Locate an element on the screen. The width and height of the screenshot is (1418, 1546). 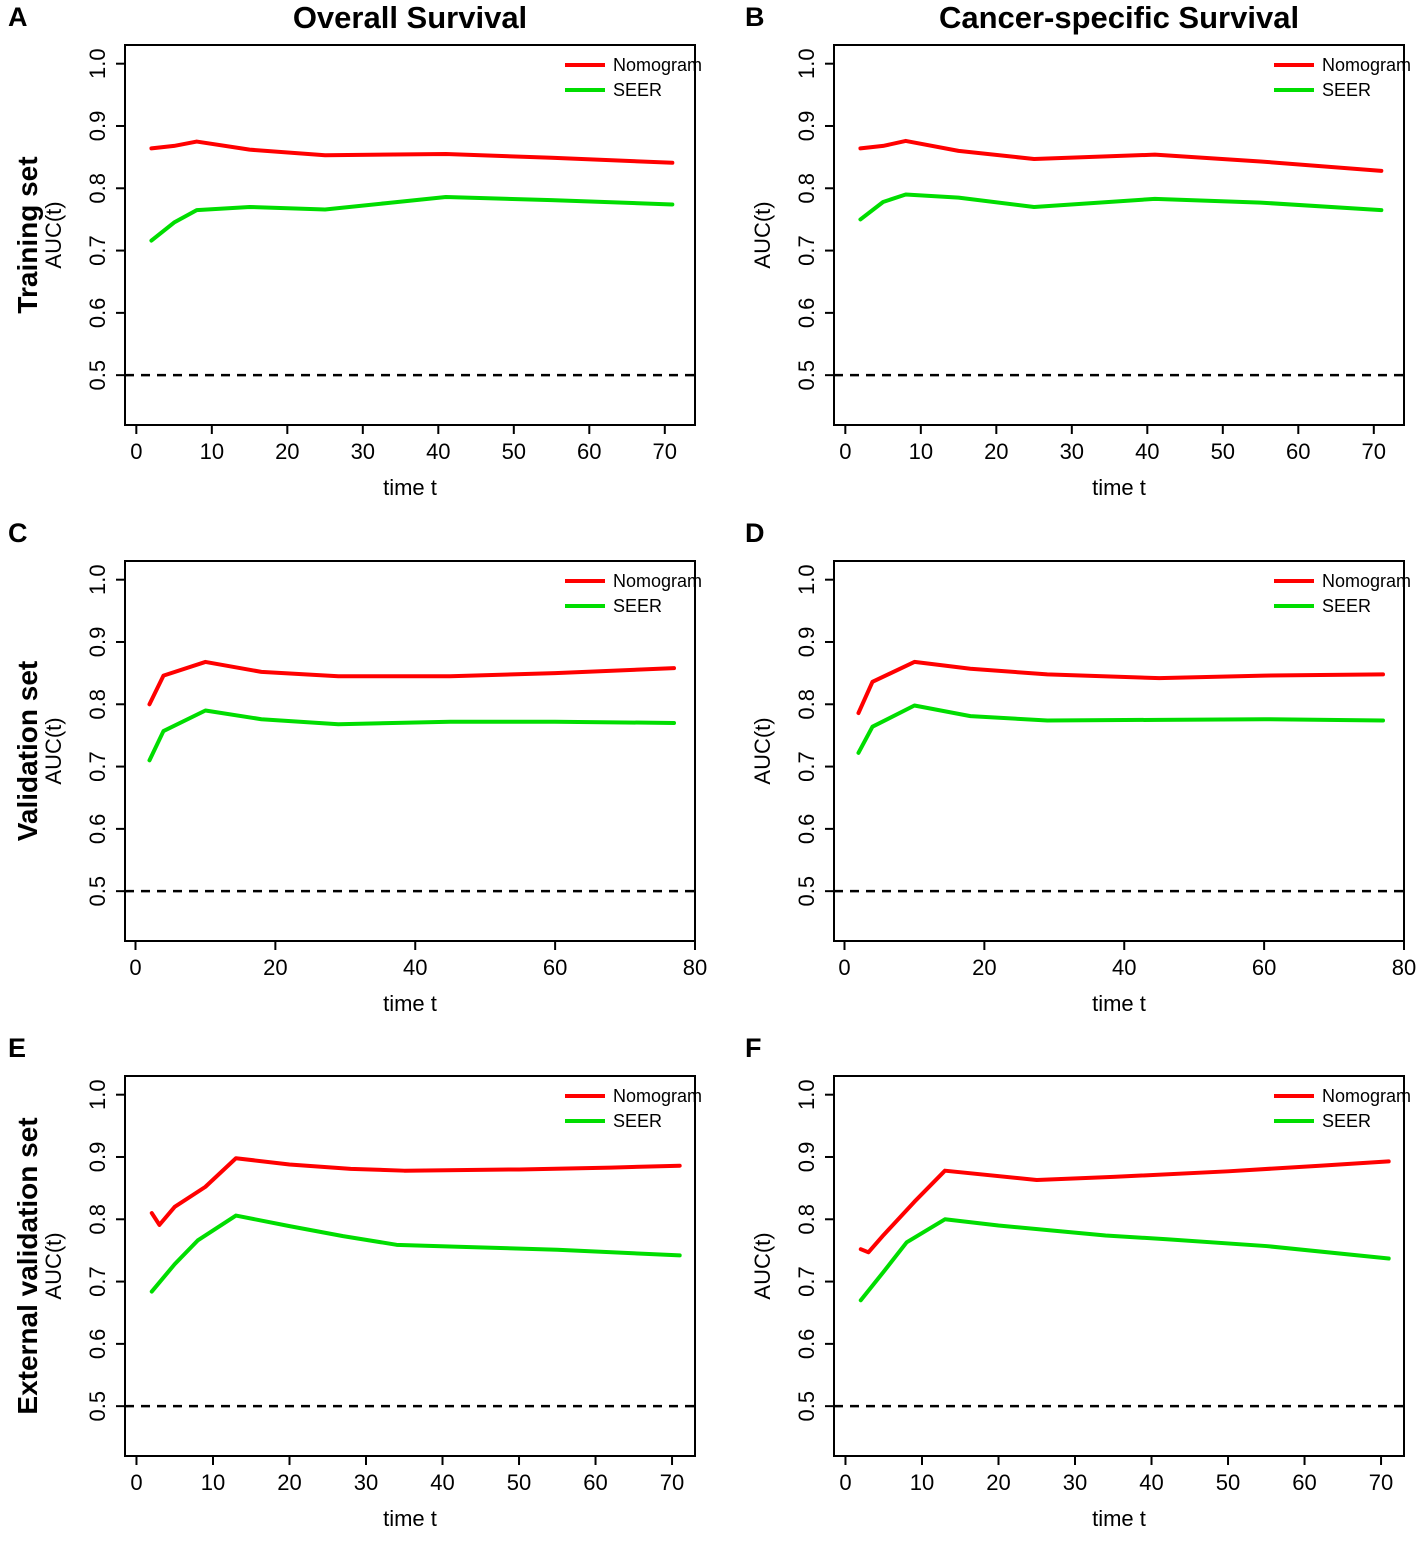
panel-letter-d: D is located at coordinates (755, 533).